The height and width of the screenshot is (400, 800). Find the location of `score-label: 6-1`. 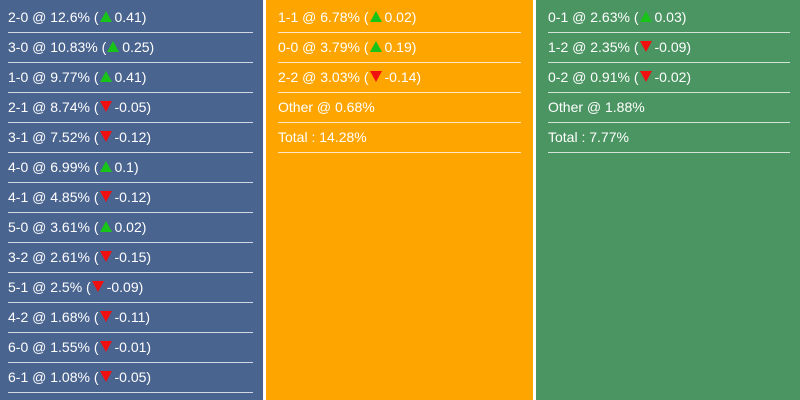

score-label: 6-1 is located at coordinates (18, 377).